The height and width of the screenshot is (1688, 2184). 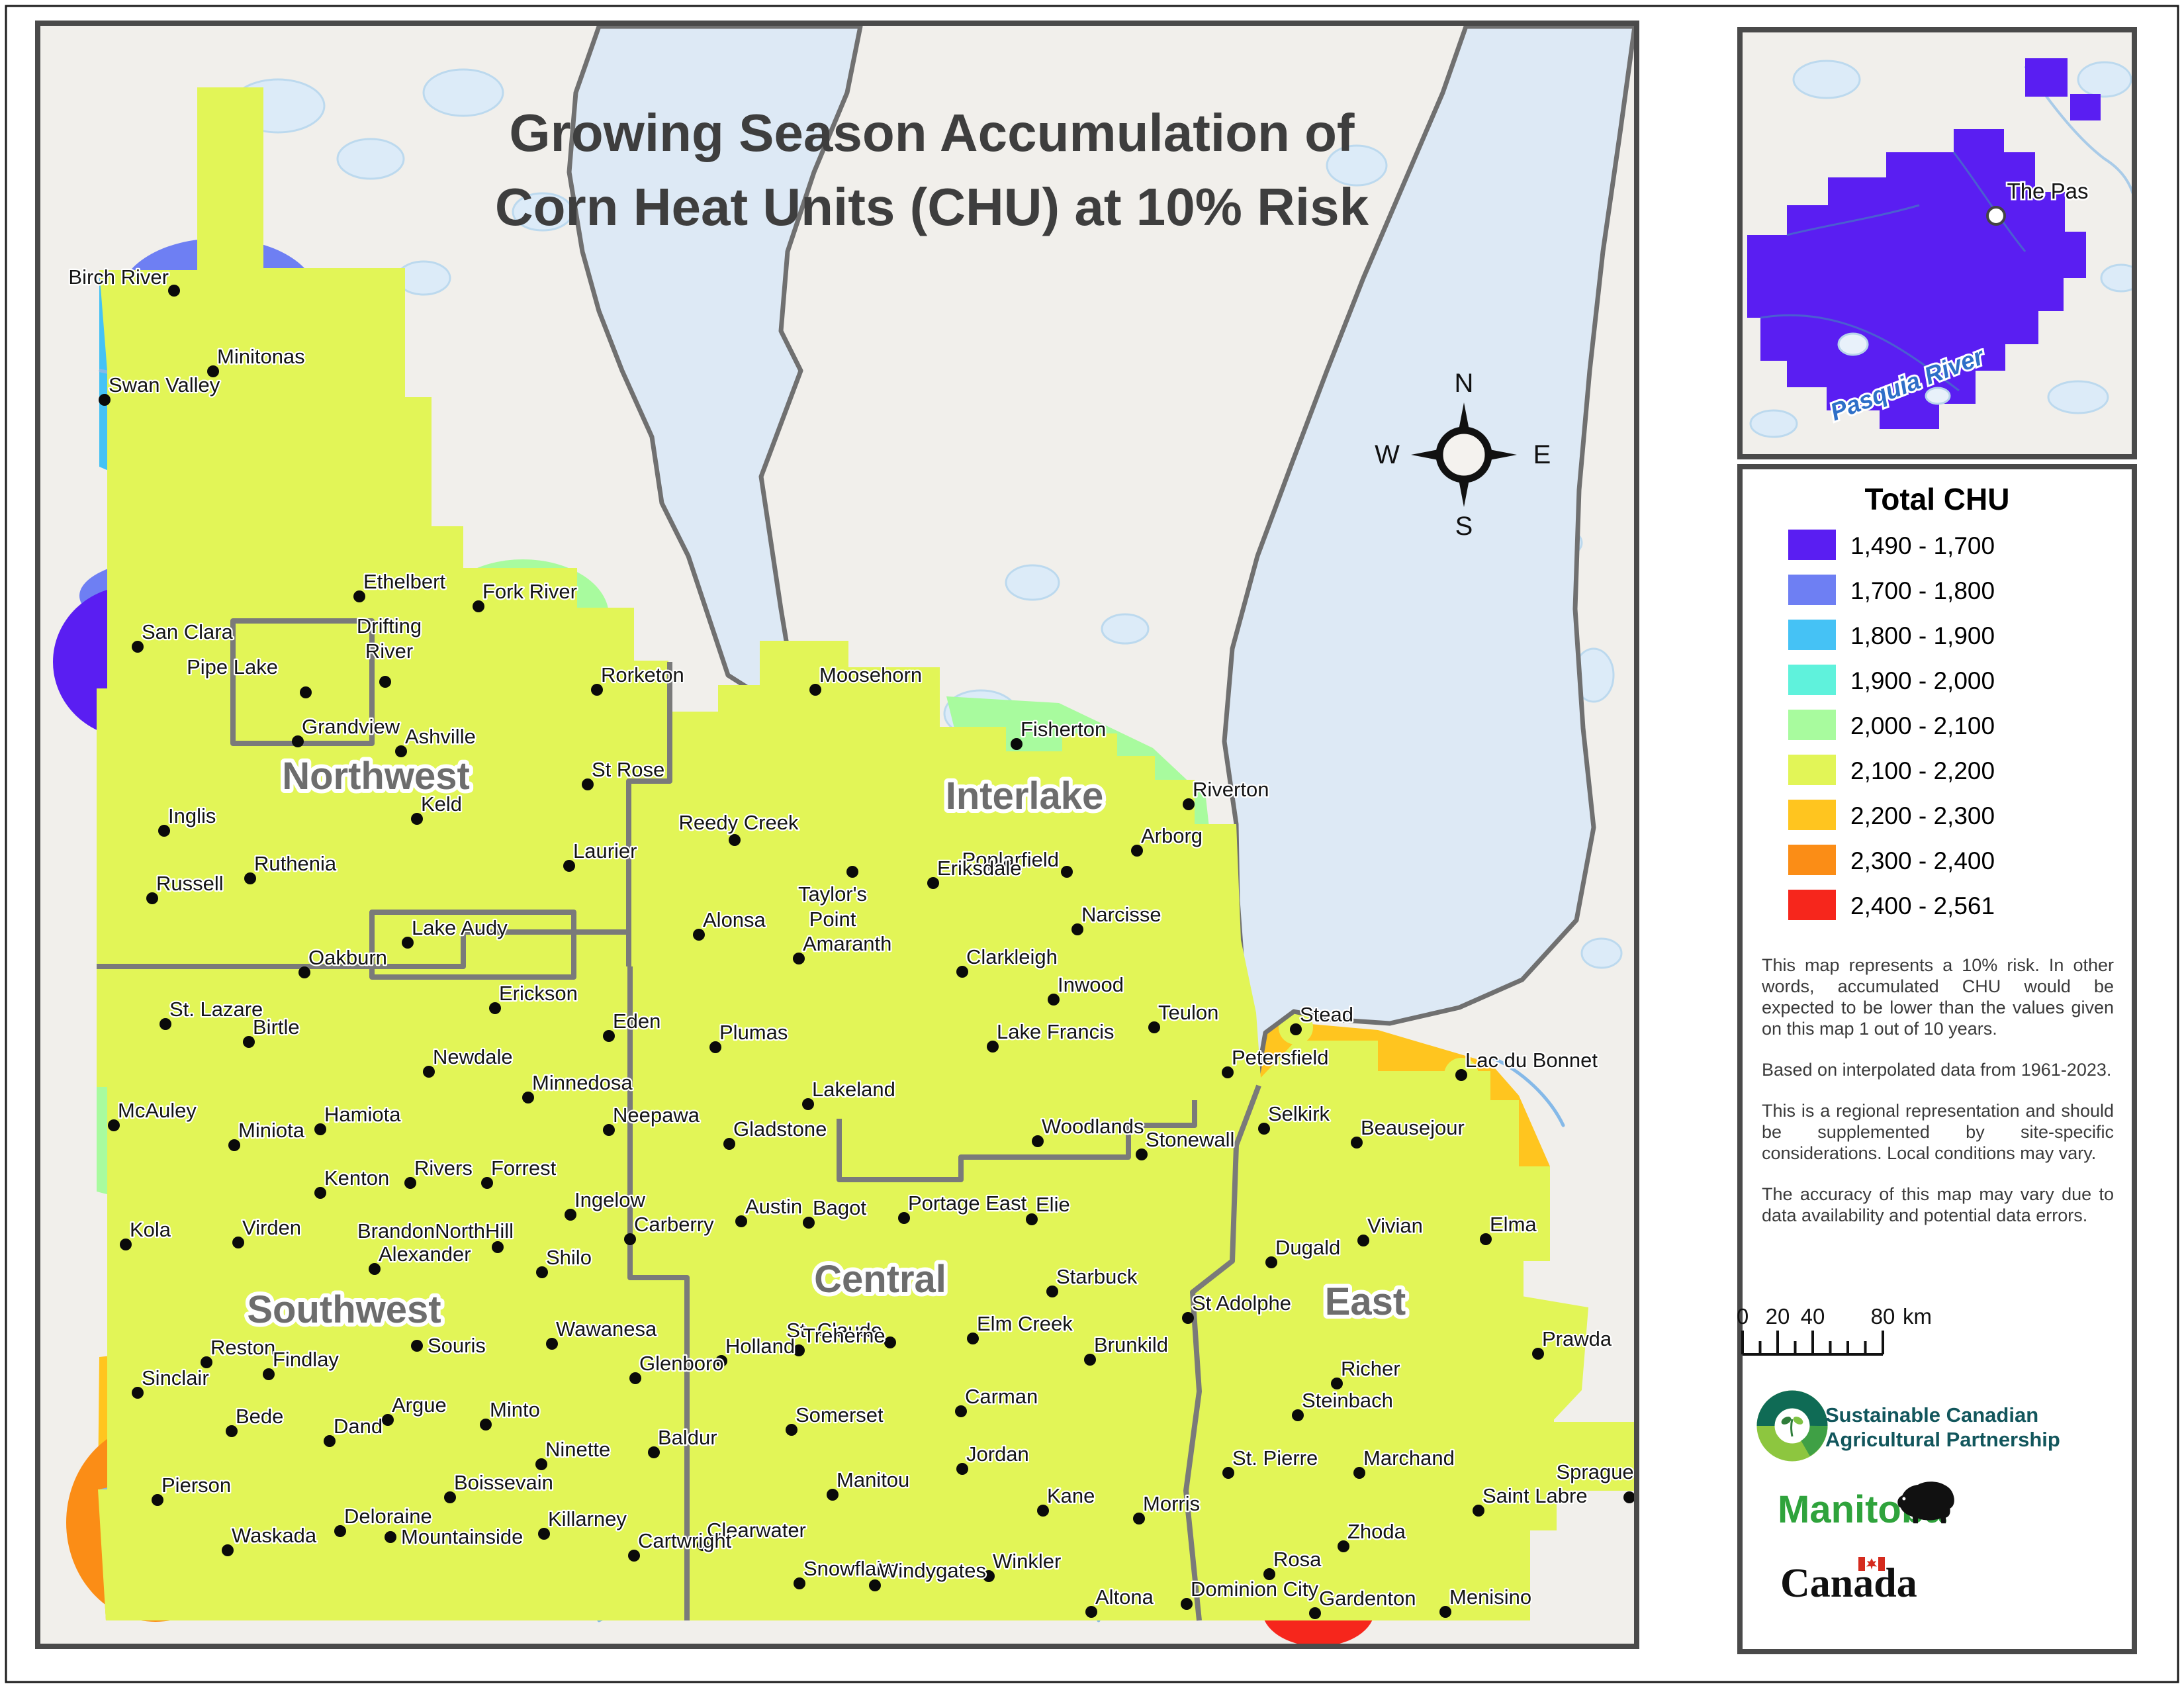 I want to click on town-label: McAuley, so click(x=157, y=1110).